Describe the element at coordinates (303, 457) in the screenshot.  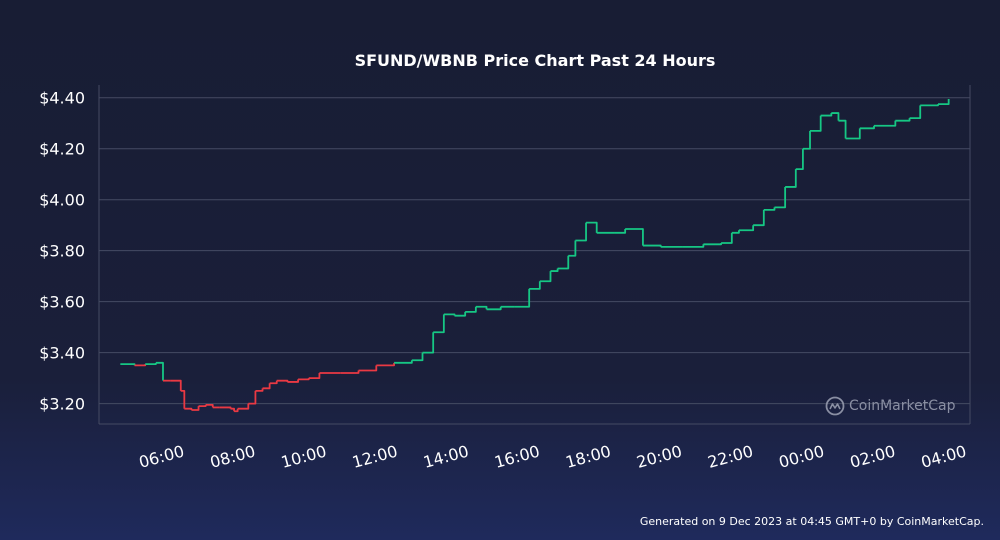
I see `x-tick-label: 10:00` at that location.